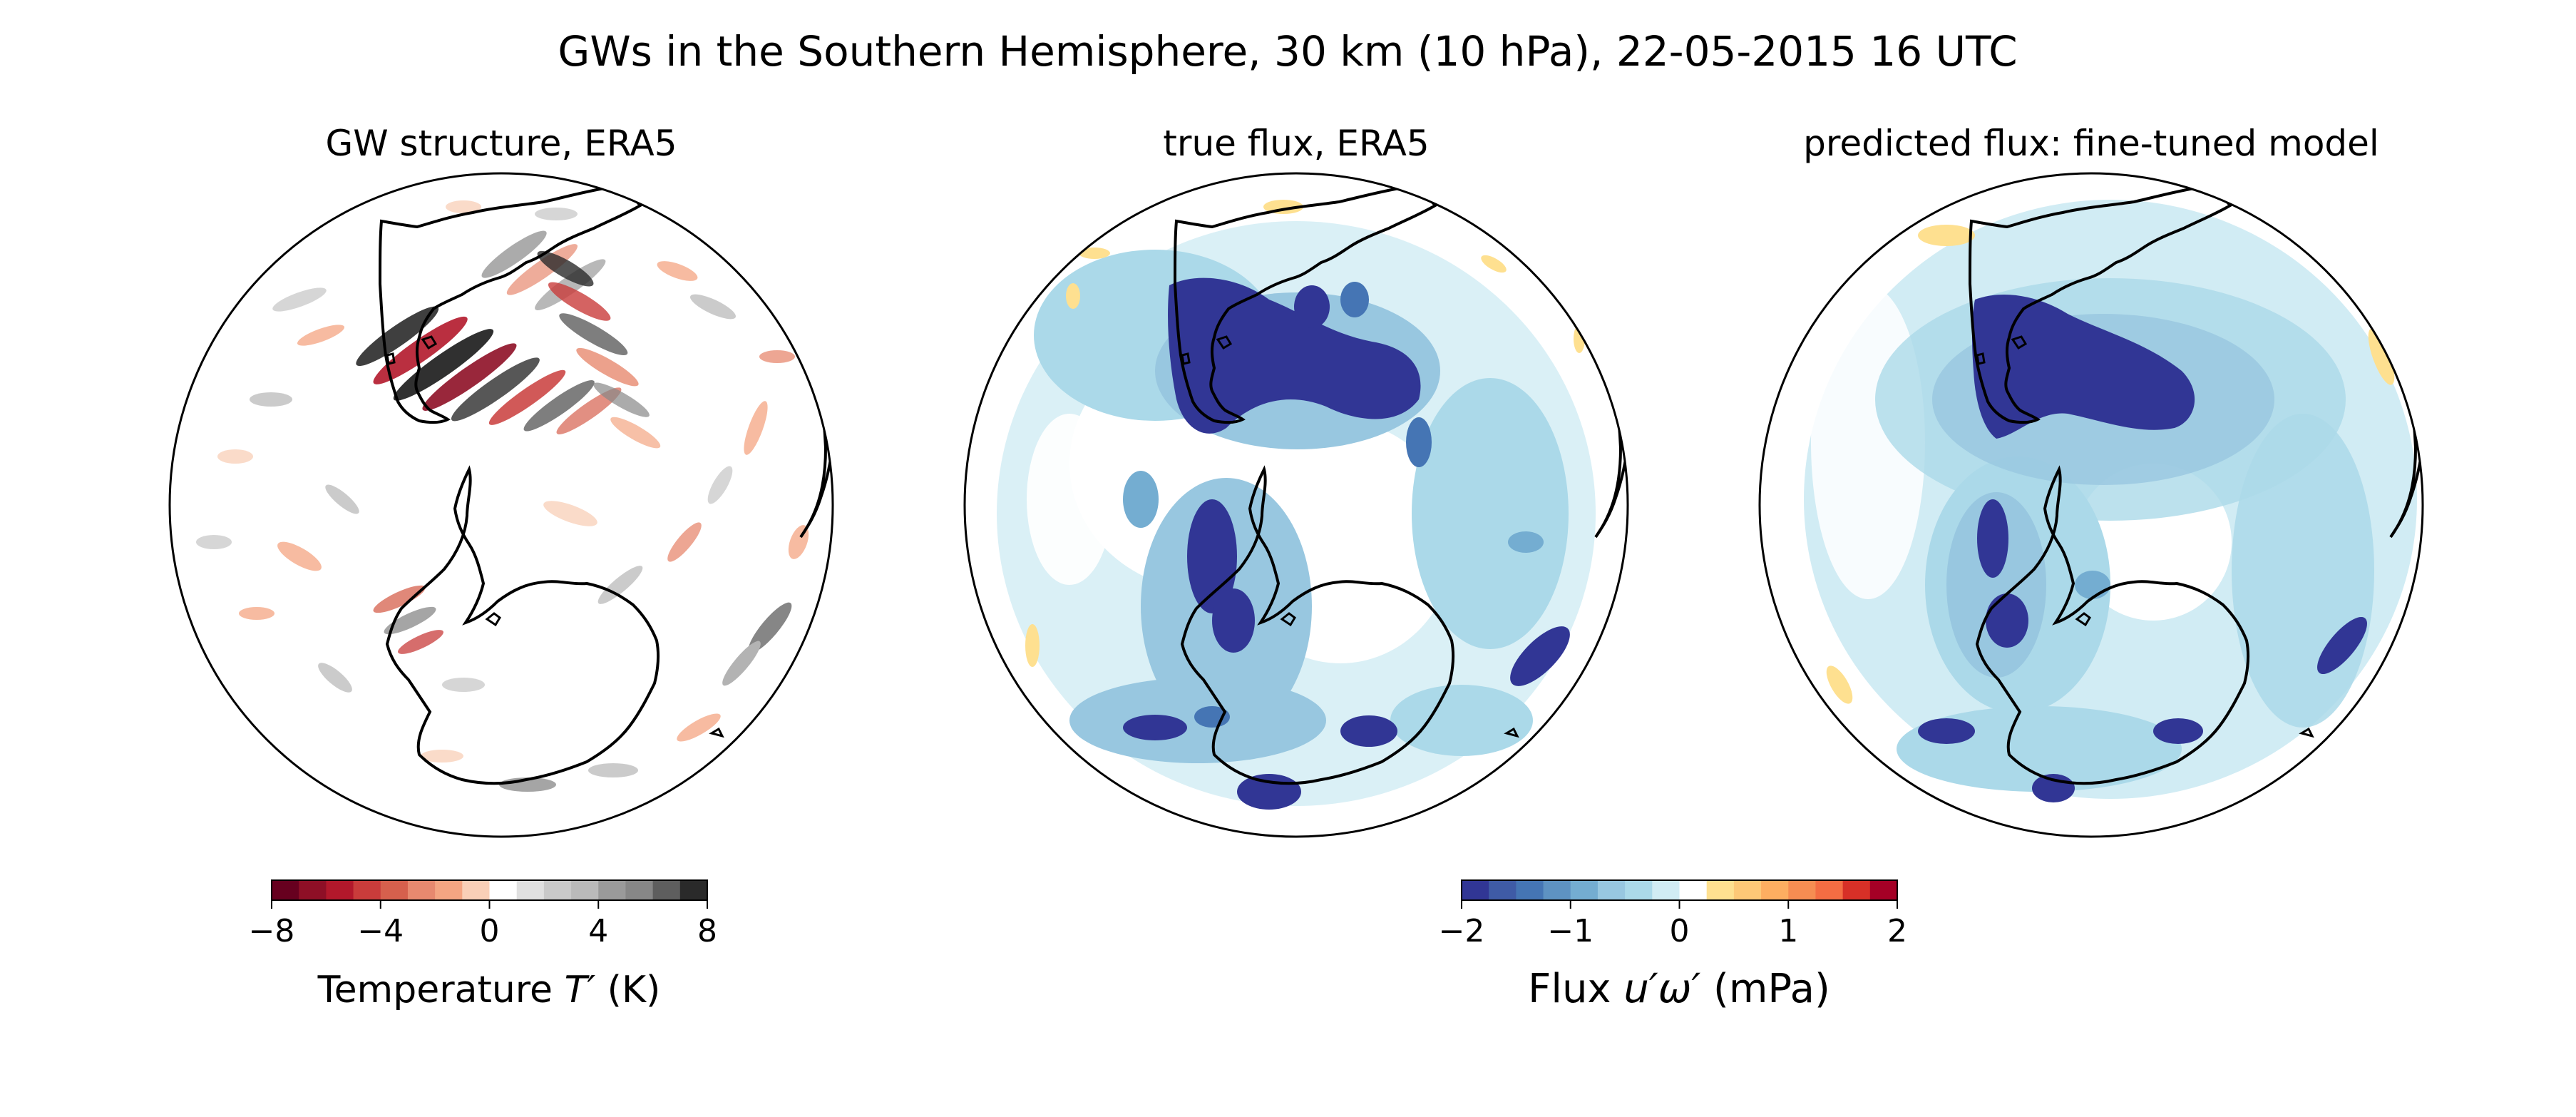 This screenshot has height=1117, width=2576. Describe the element at coordinates (1462, 931) in the screenshot. I see `colorbar-tick-label: −2` at that location.